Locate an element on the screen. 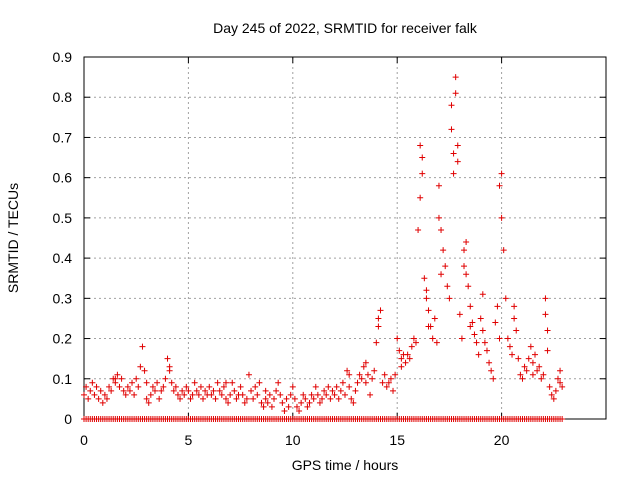 This screenshot has height=480, width=640. x-tick-label: 20 is located at coordinates (502, 440).